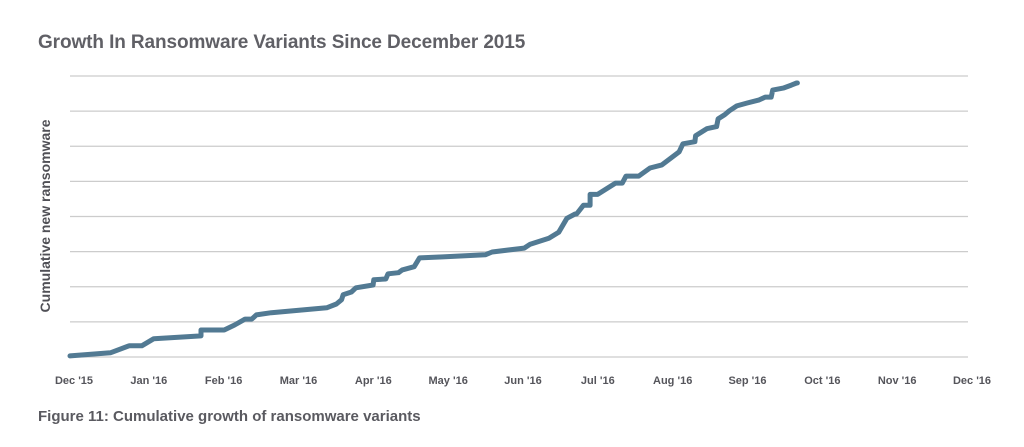  Describe the element at coordinates (373, 381) in the screenshot. I see `x-tick-label: Apr '16` at that location.